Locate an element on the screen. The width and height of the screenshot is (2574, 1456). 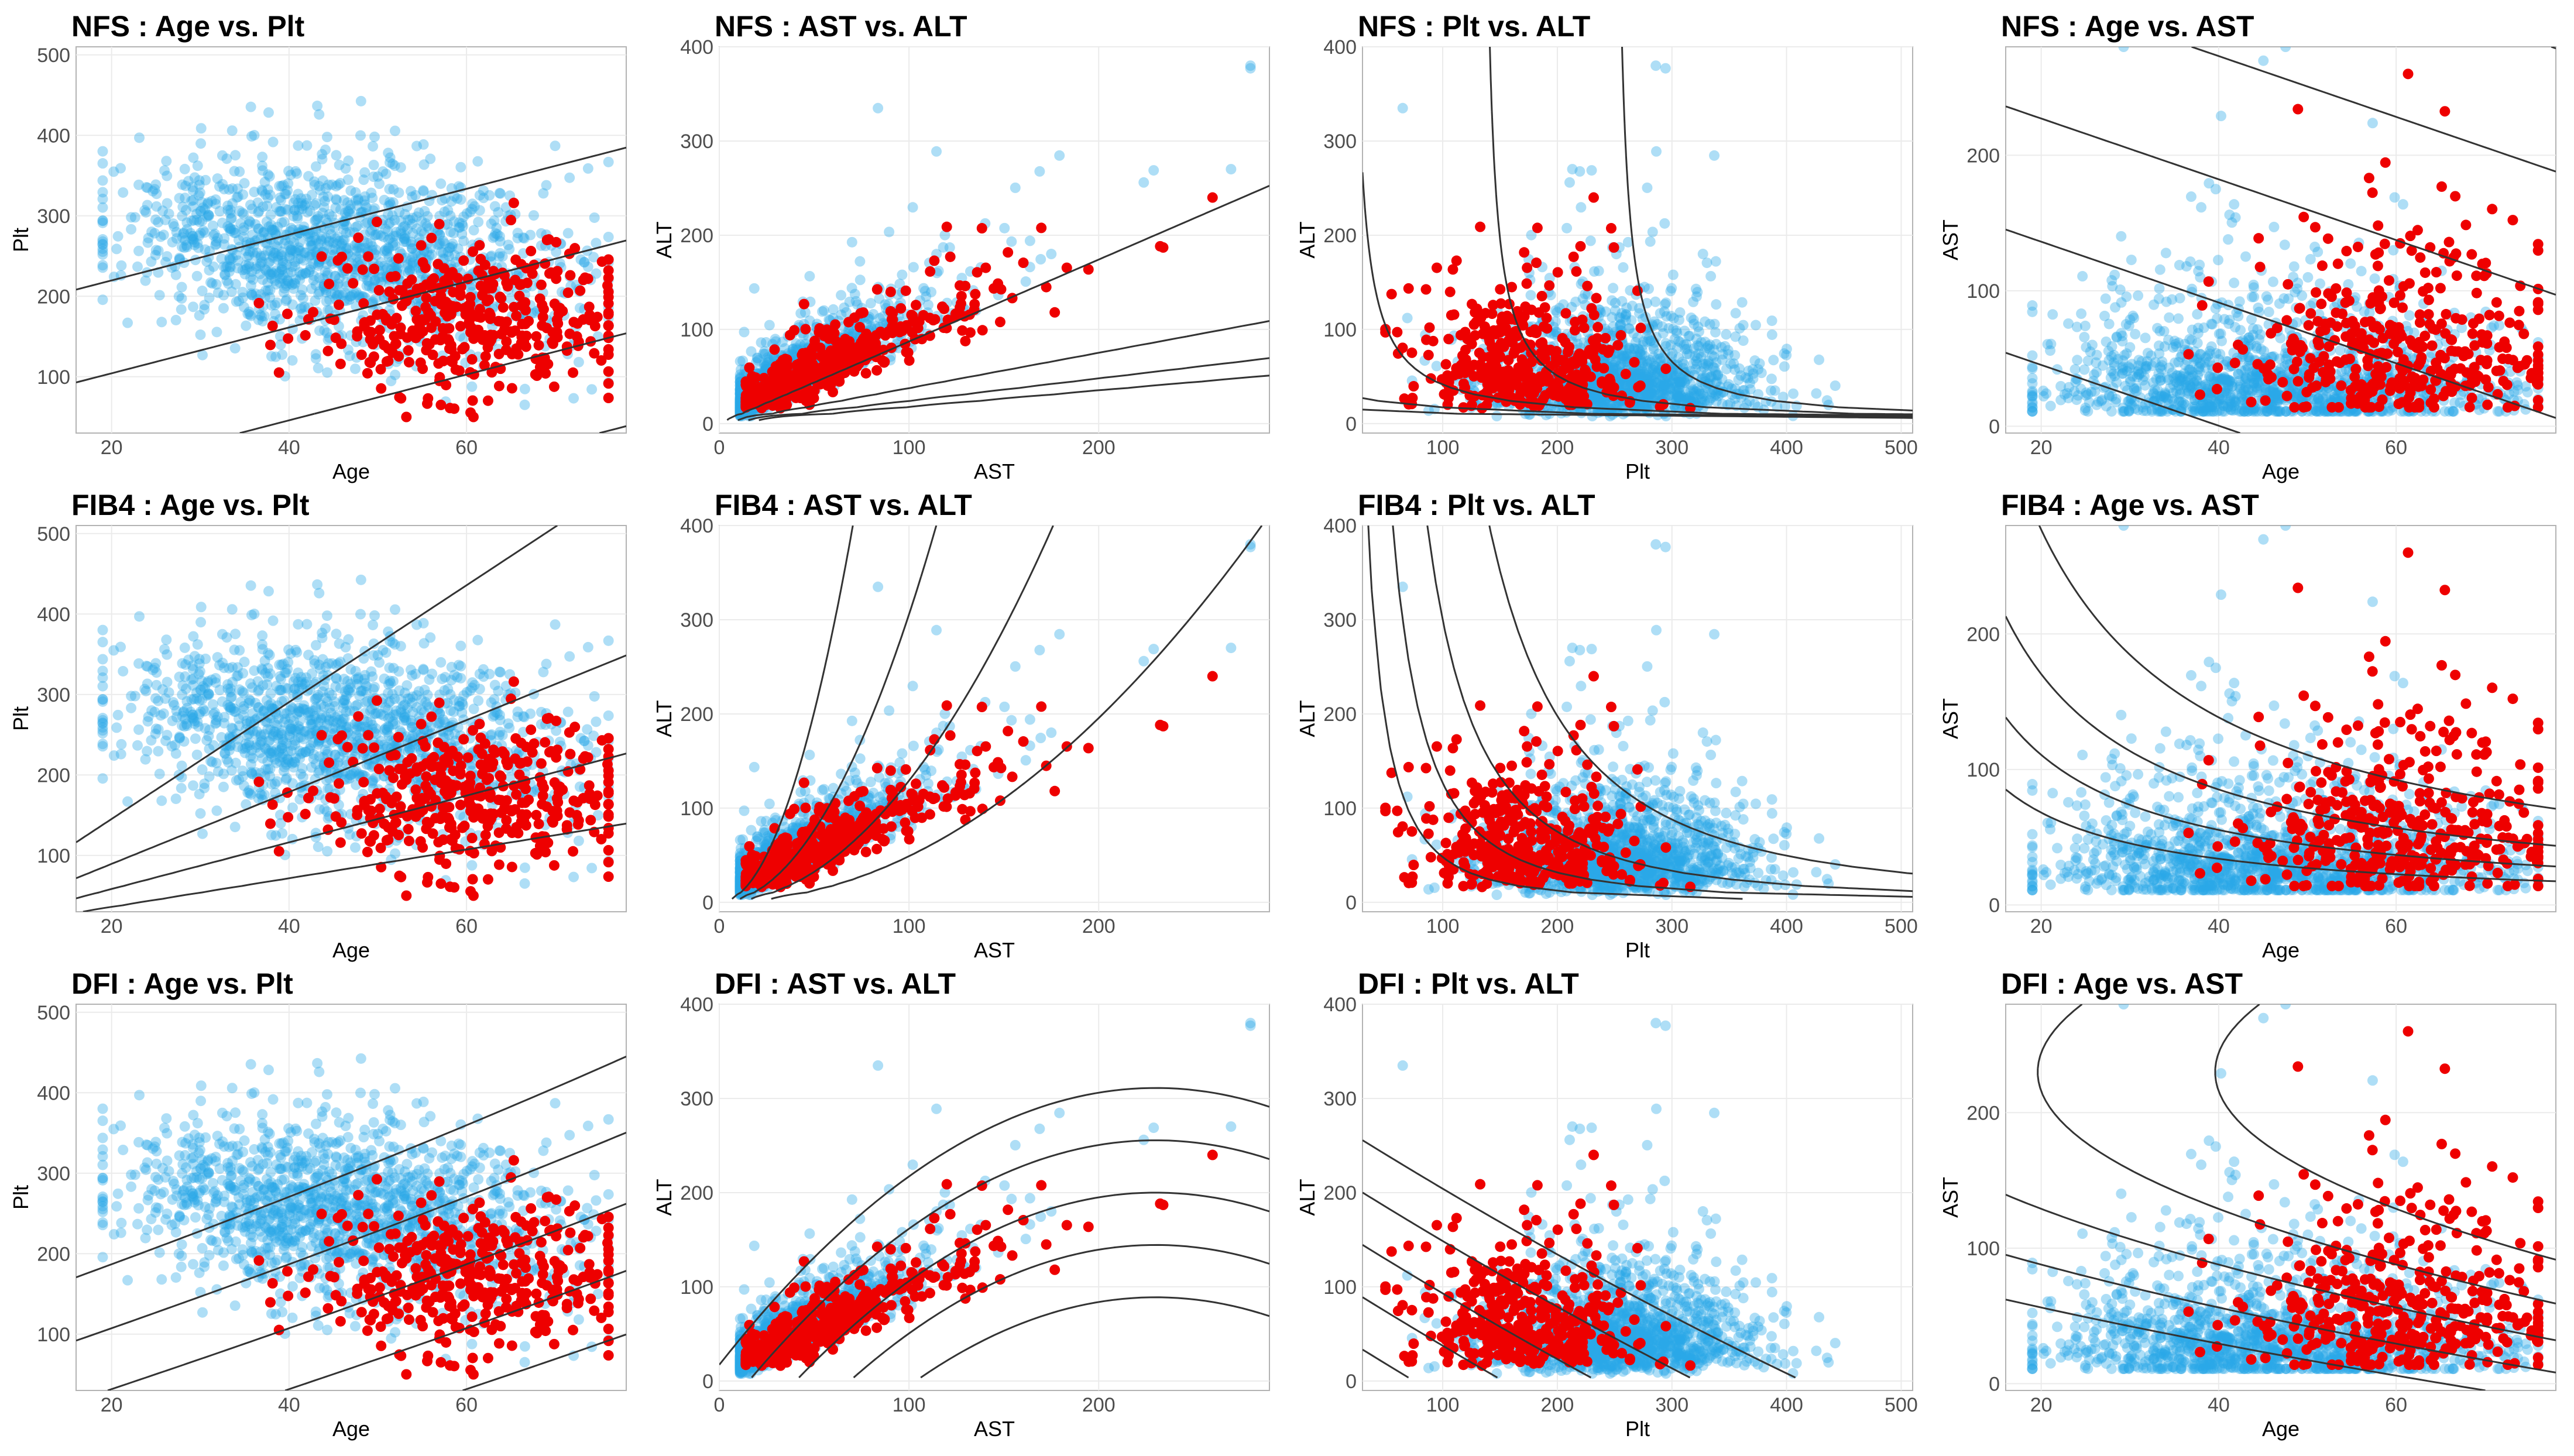
x-tick-label: 300 is located at coordinates (1671, 448).